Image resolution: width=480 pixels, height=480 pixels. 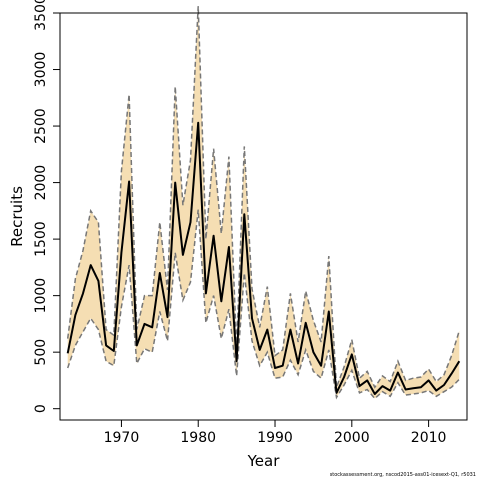 I want to click on x-axis: 1970 1980 1990 2000 2010, so click(x=275, y=432).